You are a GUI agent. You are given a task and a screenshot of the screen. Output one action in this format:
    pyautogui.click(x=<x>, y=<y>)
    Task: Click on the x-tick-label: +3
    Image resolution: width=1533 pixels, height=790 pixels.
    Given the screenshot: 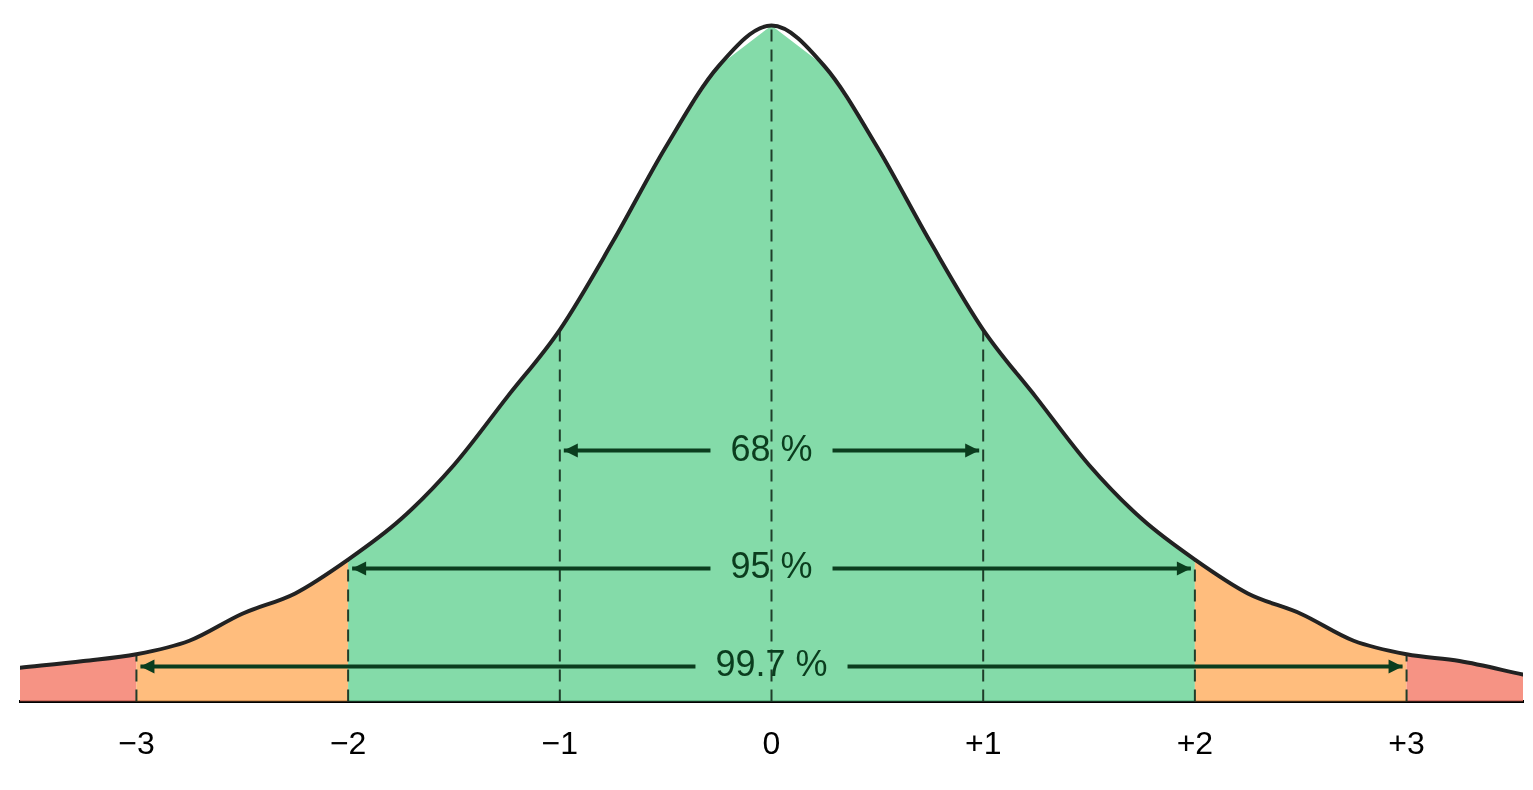 What is the action you would take?
    pyautogui.click(x=1406, y=742)
    